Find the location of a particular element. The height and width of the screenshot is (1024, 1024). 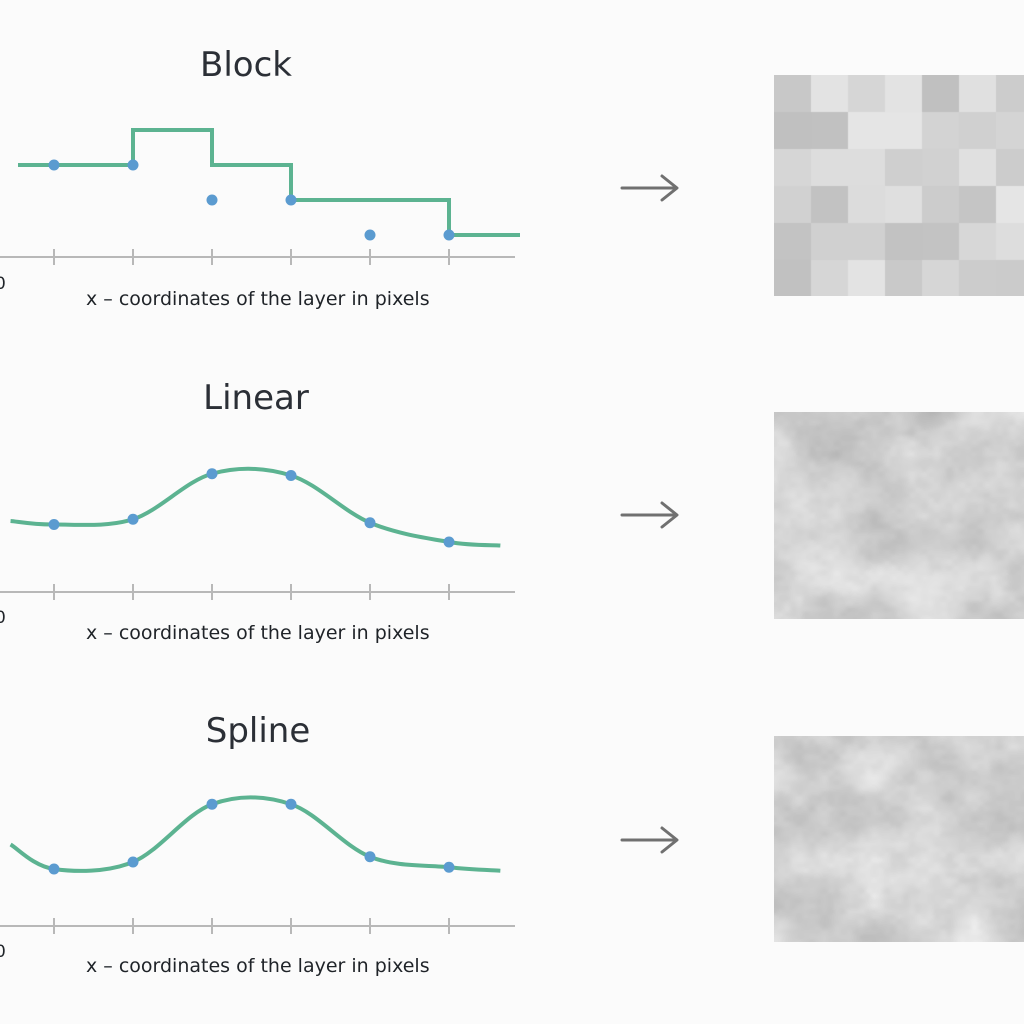

block-plot is located at coordinates (260, 196).